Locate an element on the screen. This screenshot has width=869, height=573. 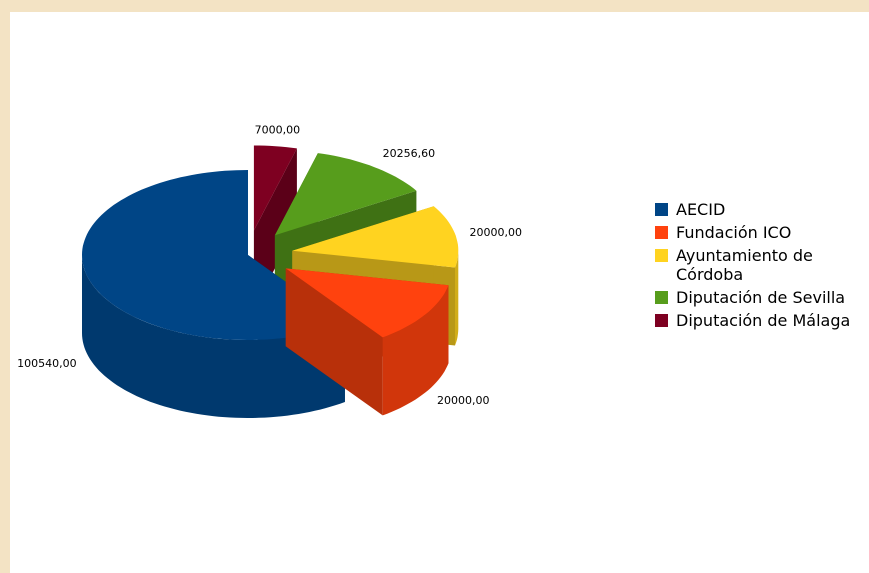
legend-label: AECID is located at coordinates (701, 209).